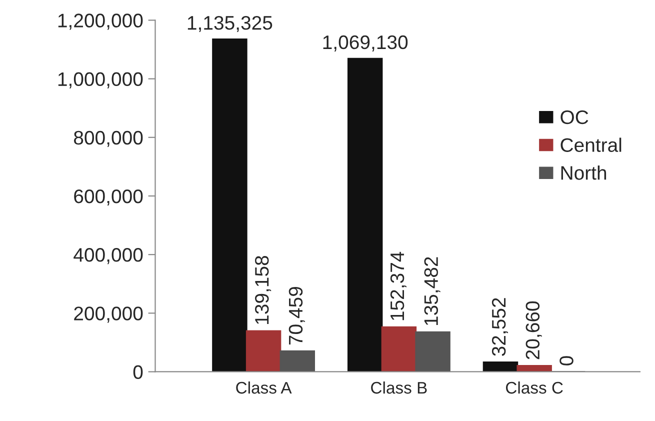 The image size is (655, 421). I want to click on data-label: 135,482, so click(432, 291).